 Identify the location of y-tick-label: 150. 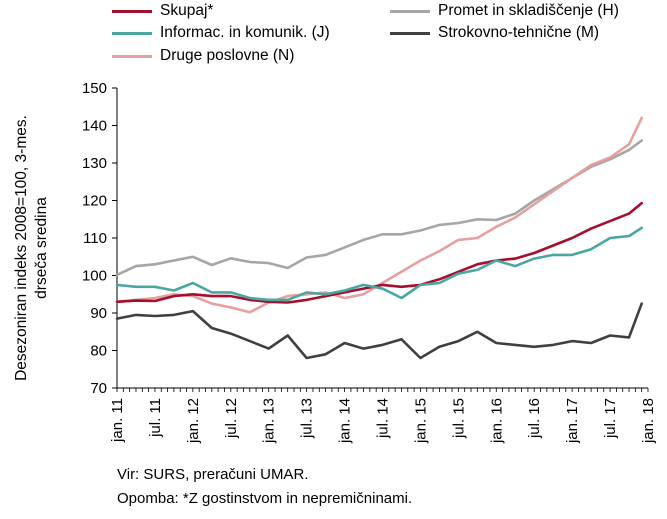
(94, 88).